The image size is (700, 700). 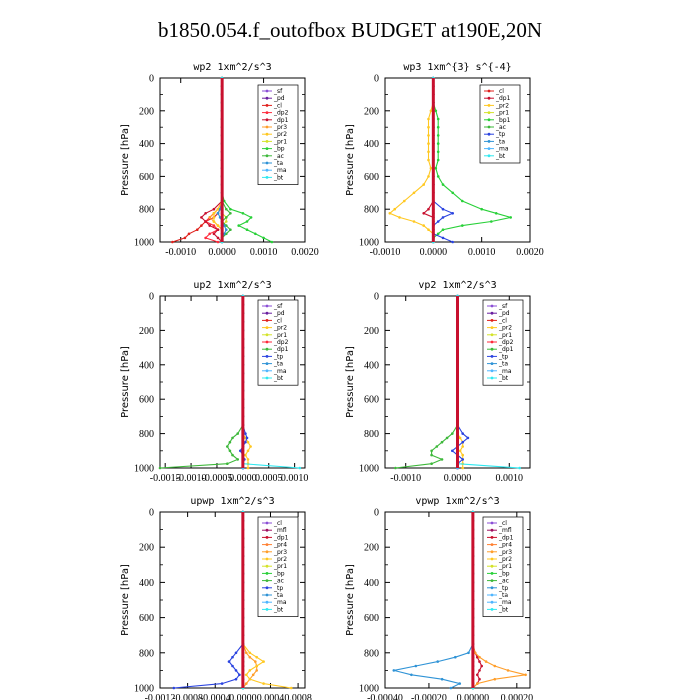 I want to click on legend-box, so click(x=278, y=134).